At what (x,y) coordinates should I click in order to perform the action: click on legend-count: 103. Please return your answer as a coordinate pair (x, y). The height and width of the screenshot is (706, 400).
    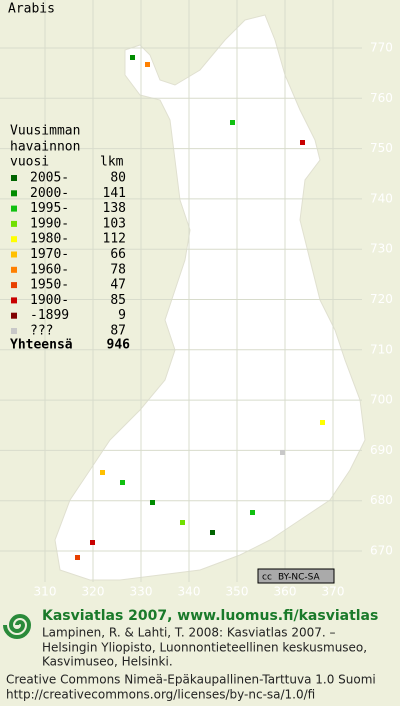
    Looking at the image, I should click on (114, 223).